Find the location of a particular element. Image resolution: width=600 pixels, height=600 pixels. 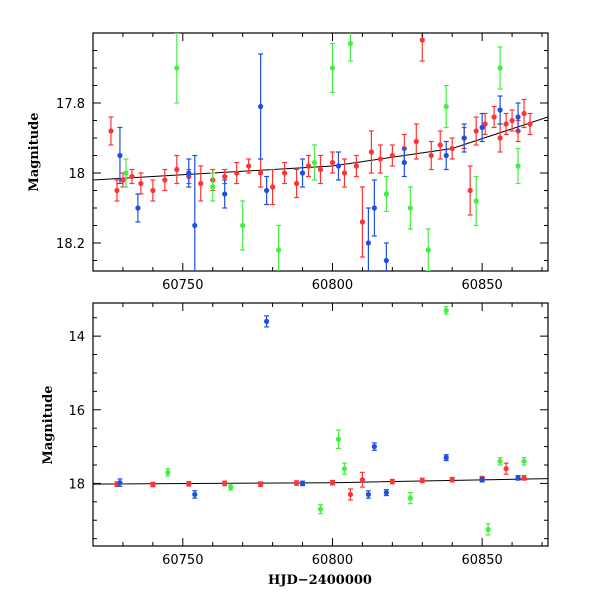

x-tick-label: 60800 is located at coordinates (332, 560).